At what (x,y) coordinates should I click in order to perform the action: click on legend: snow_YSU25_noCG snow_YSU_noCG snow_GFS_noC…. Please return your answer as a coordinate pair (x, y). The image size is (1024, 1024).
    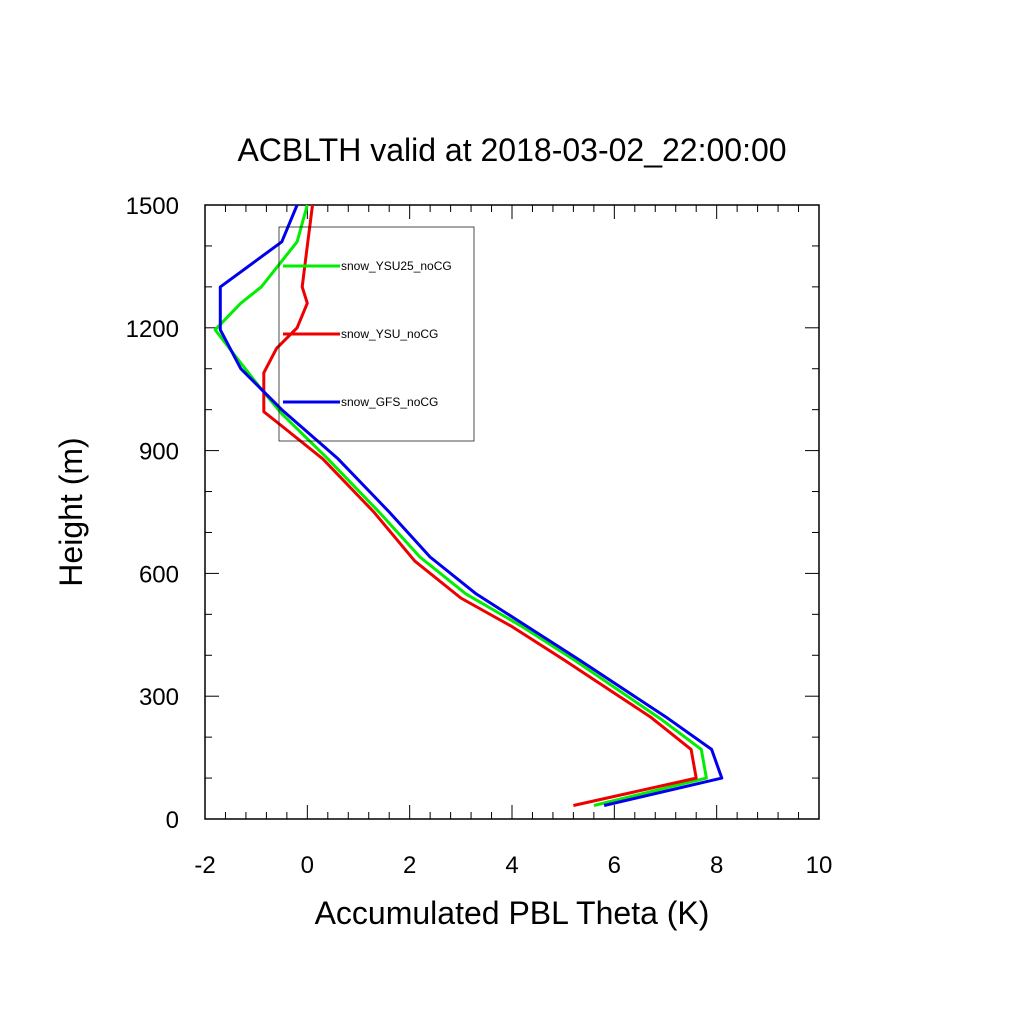
    Looking at the image, I should click on (376, 334).